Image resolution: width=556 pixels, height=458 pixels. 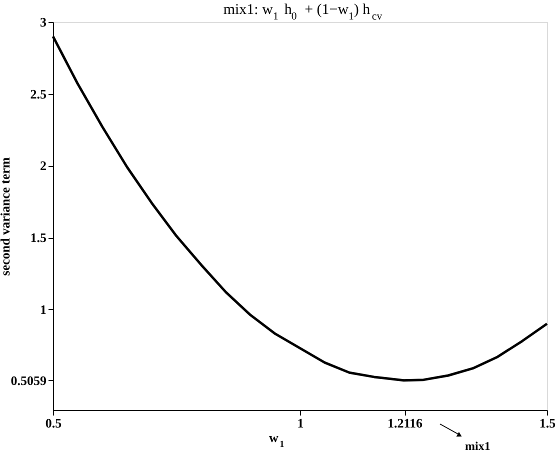 What do you see at coordinates (406, 423) in the screenshot?
I see `x-tick-label: 1.2116` at bounding box center [406, 423].